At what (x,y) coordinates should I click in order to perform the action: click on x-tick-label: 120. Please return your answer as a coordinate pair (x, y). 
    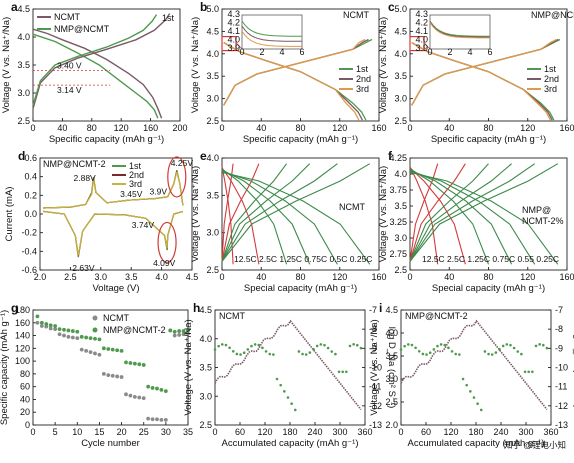
    Looking at the image, I should click on (121, 128).